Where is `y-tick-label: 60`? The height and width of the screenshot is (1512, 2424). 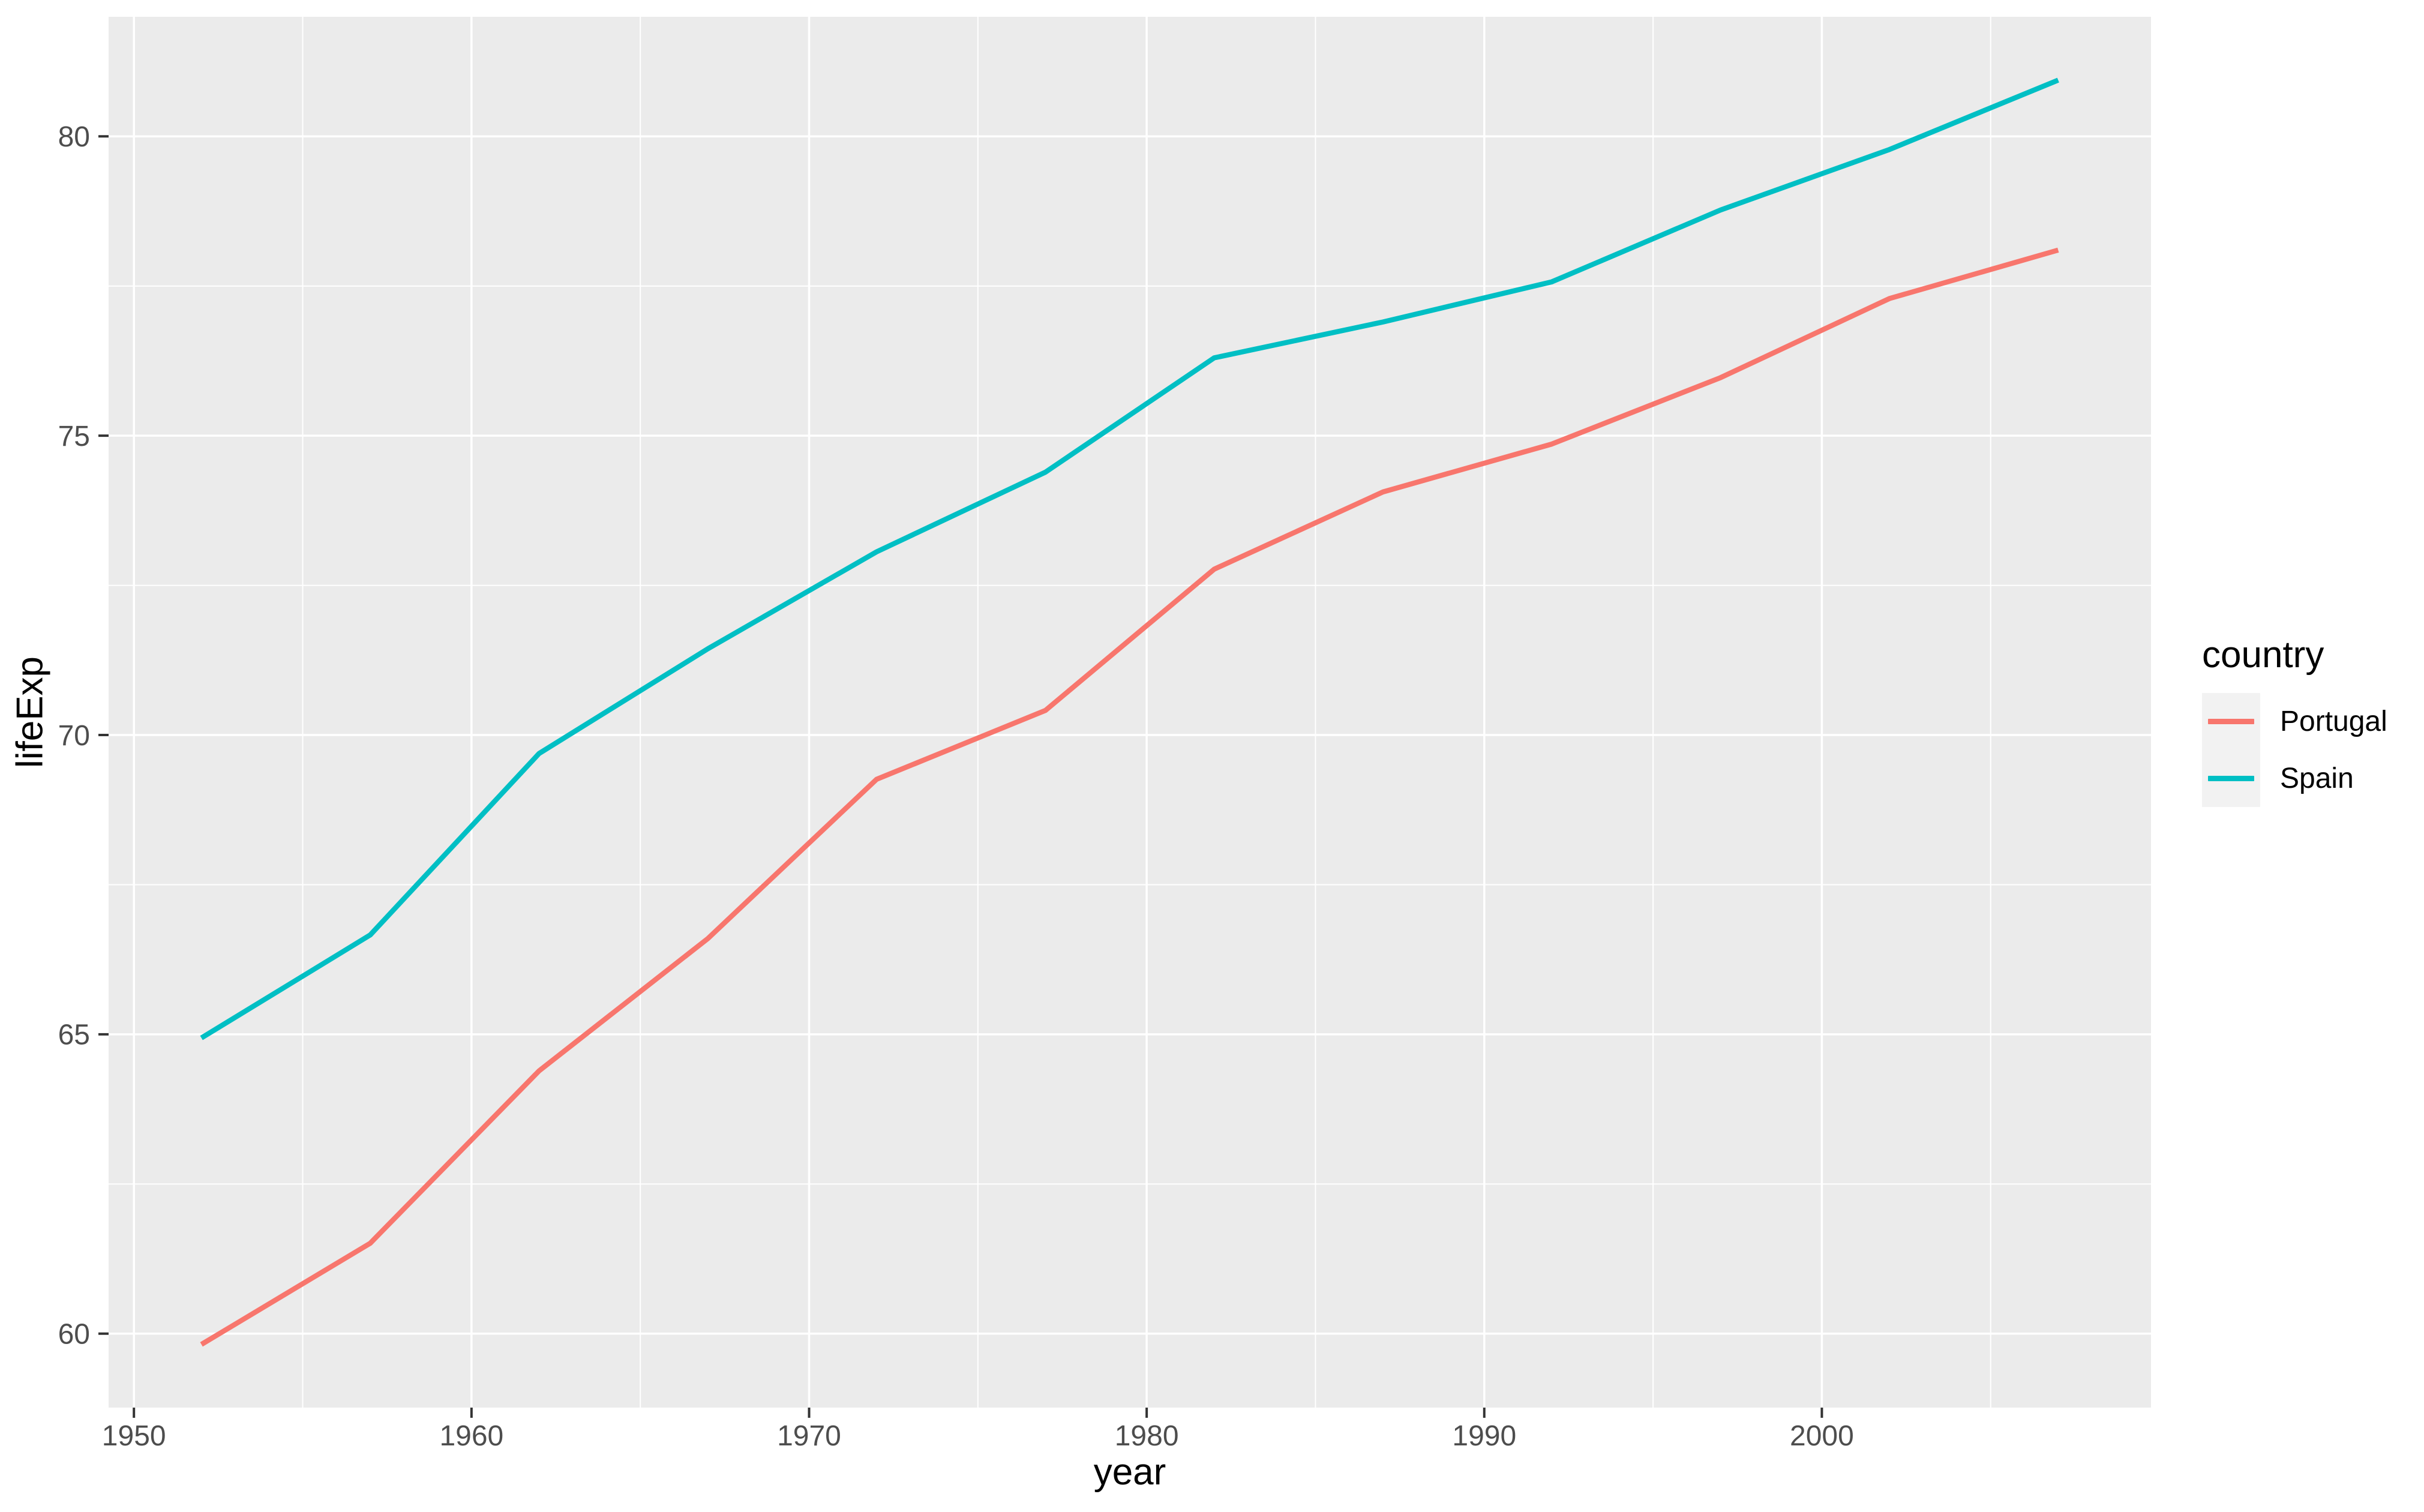
y-tick-label: 60 is located at coordinates (74, 1335).